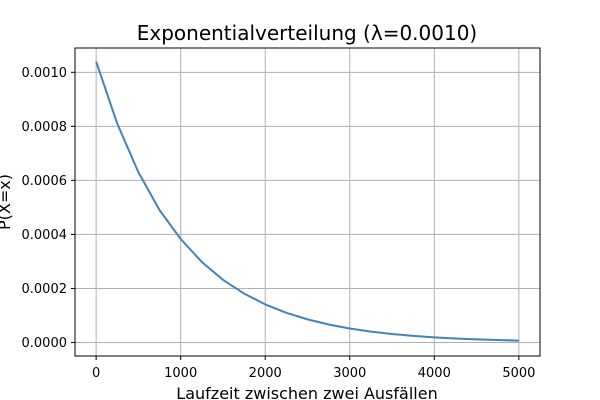 This screenshot has width=600, height=400. I want to click on y-axis-label: P(X=x), so click(7, 202).